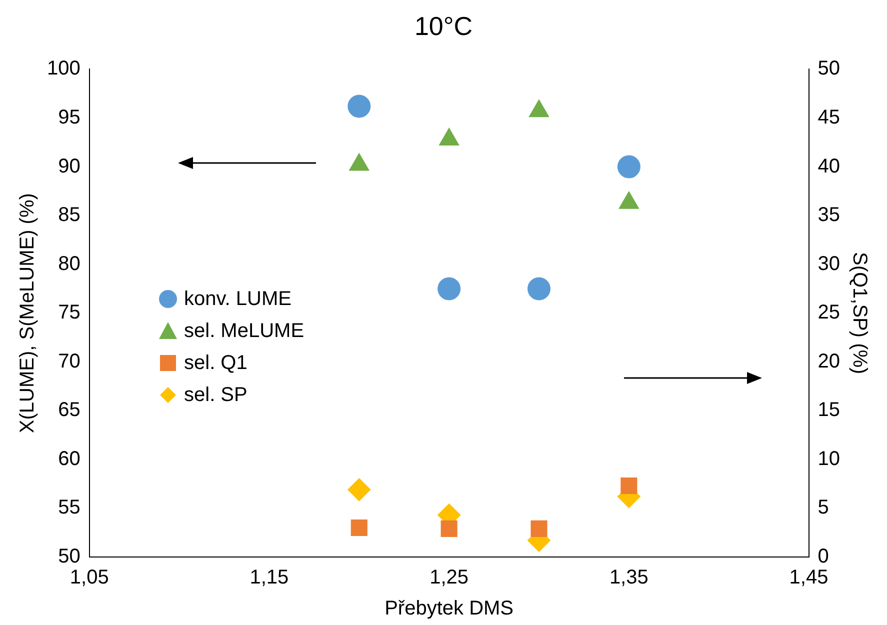  I want to click on y2-tick-label: 45, so click(829, 117).